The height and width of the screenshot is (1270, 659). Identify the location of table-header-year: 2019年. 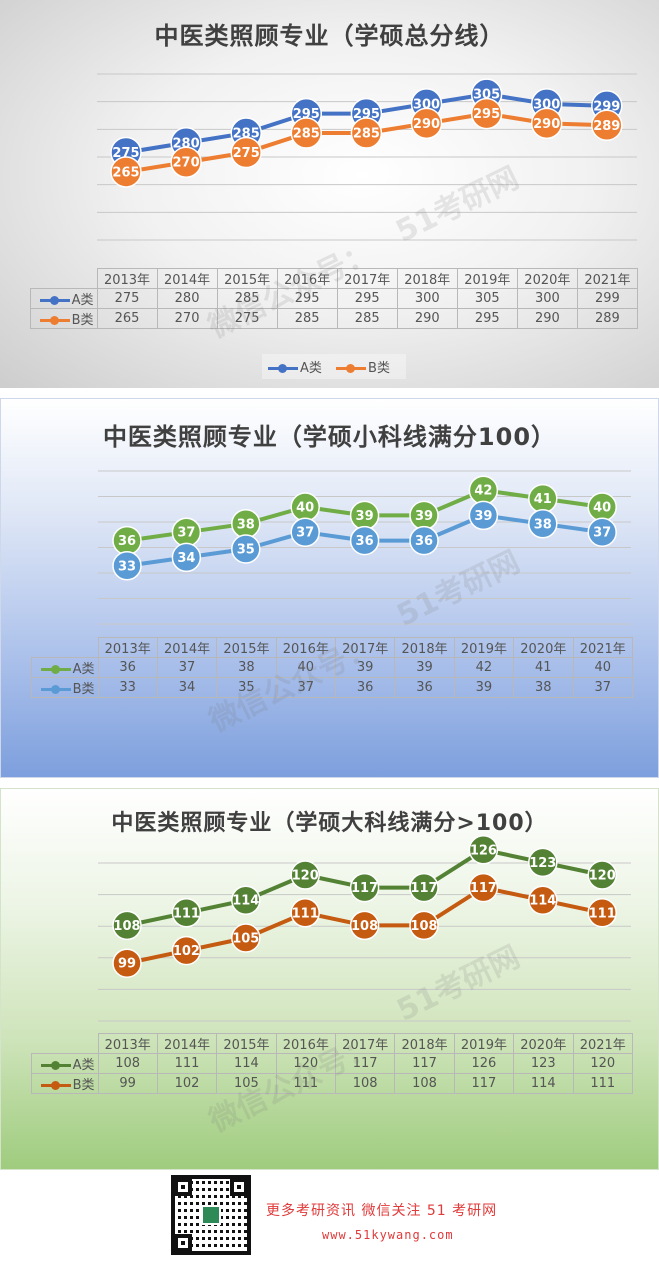
(484, 647).